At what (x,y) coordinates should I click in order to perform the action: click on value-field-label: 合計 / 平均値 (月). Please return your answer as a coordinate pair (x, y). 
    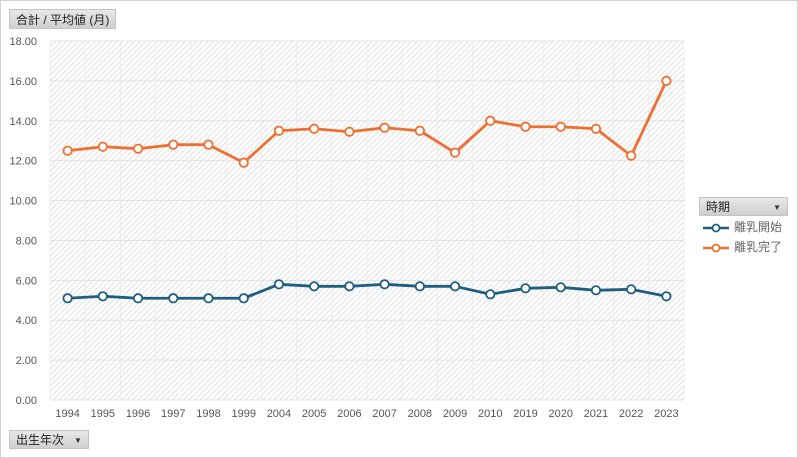
    Looking at the image, I should click on (63, 20).